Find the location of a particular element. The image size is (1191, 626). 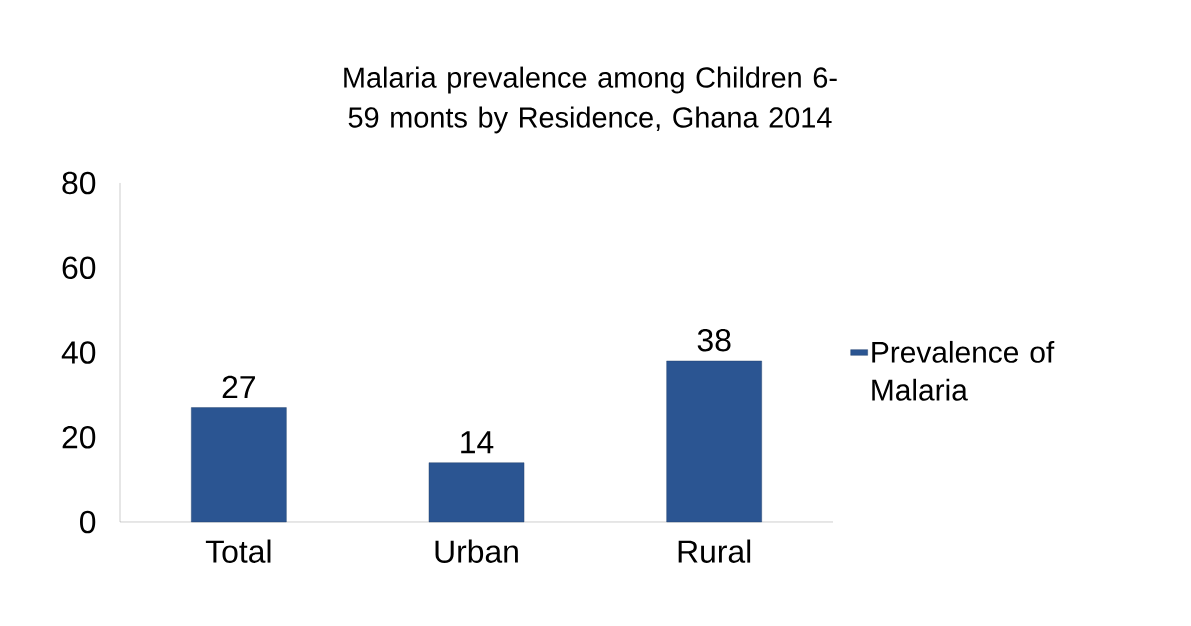

y-tick-label: 20 is located at coordinates (79, 437).